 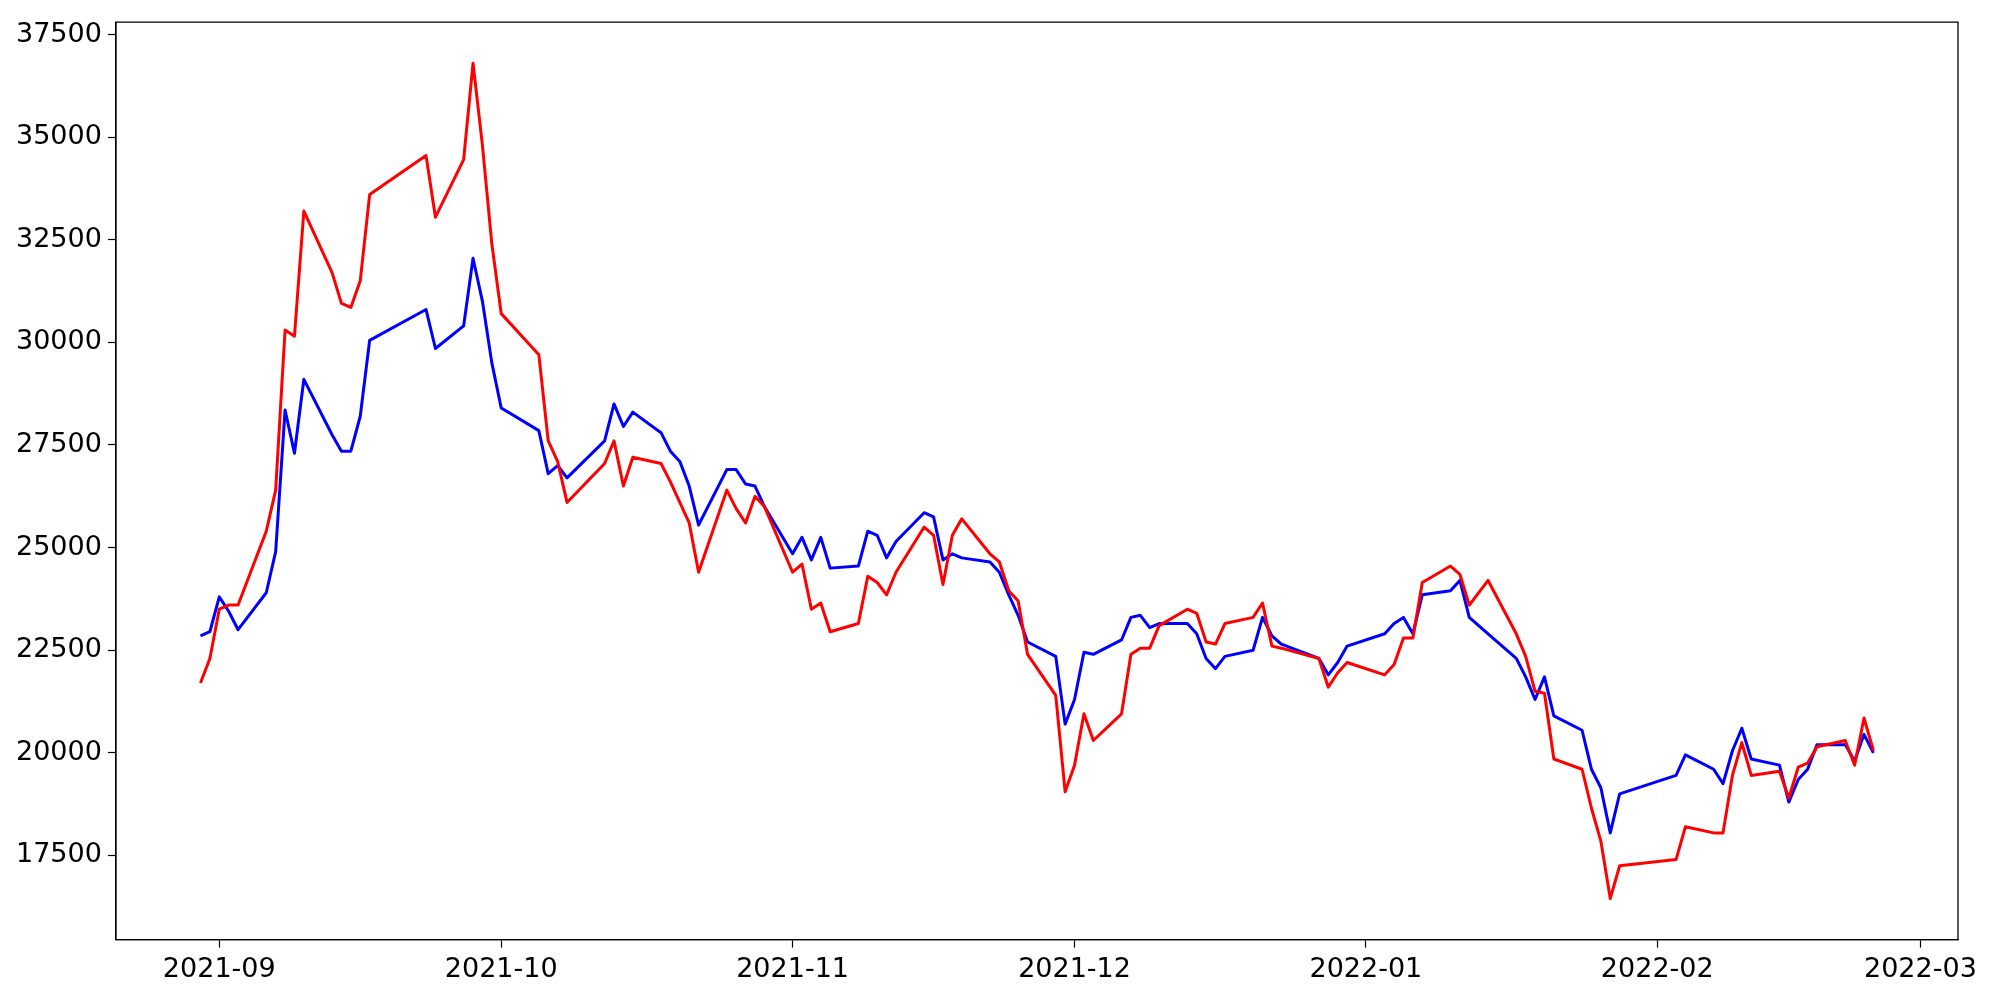 I want to click on x-tick-label: 2021-09, so click(x=219, y=967).